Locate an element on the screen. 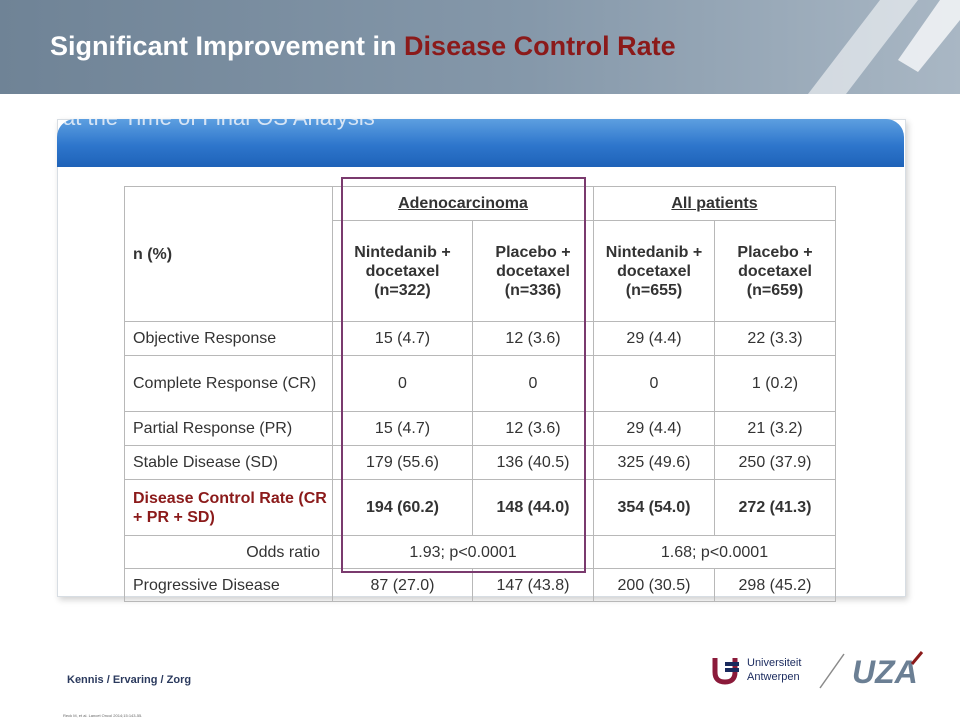  table-cell: 148 (44.0) is located at coordinates (533, 507).